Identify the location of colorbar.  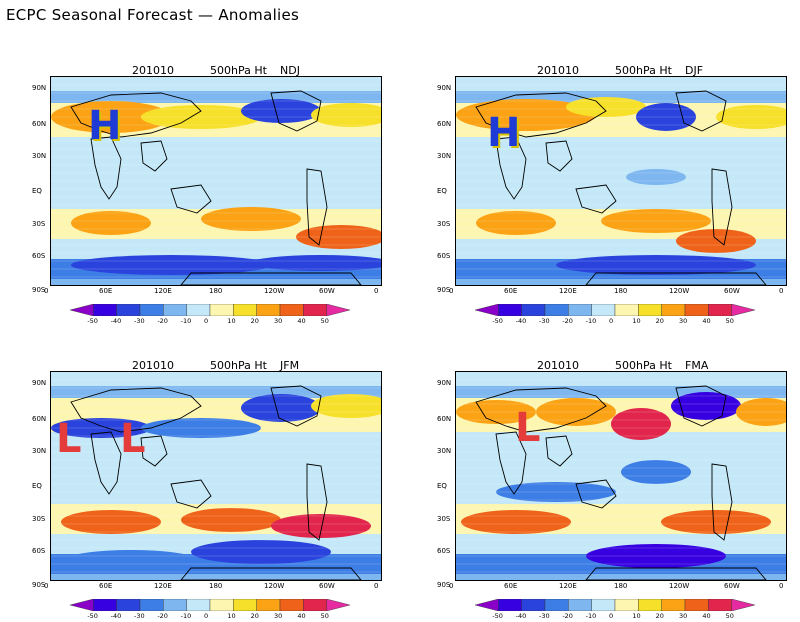
(615, 310).